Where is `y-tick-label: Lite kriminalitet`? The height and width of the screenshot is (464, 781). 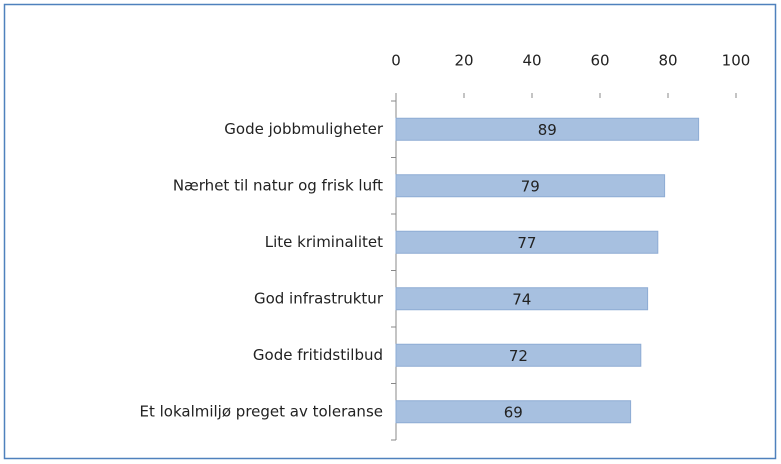
y-tick-label: Lite kriminalitet is located at coordinates (324, 242).